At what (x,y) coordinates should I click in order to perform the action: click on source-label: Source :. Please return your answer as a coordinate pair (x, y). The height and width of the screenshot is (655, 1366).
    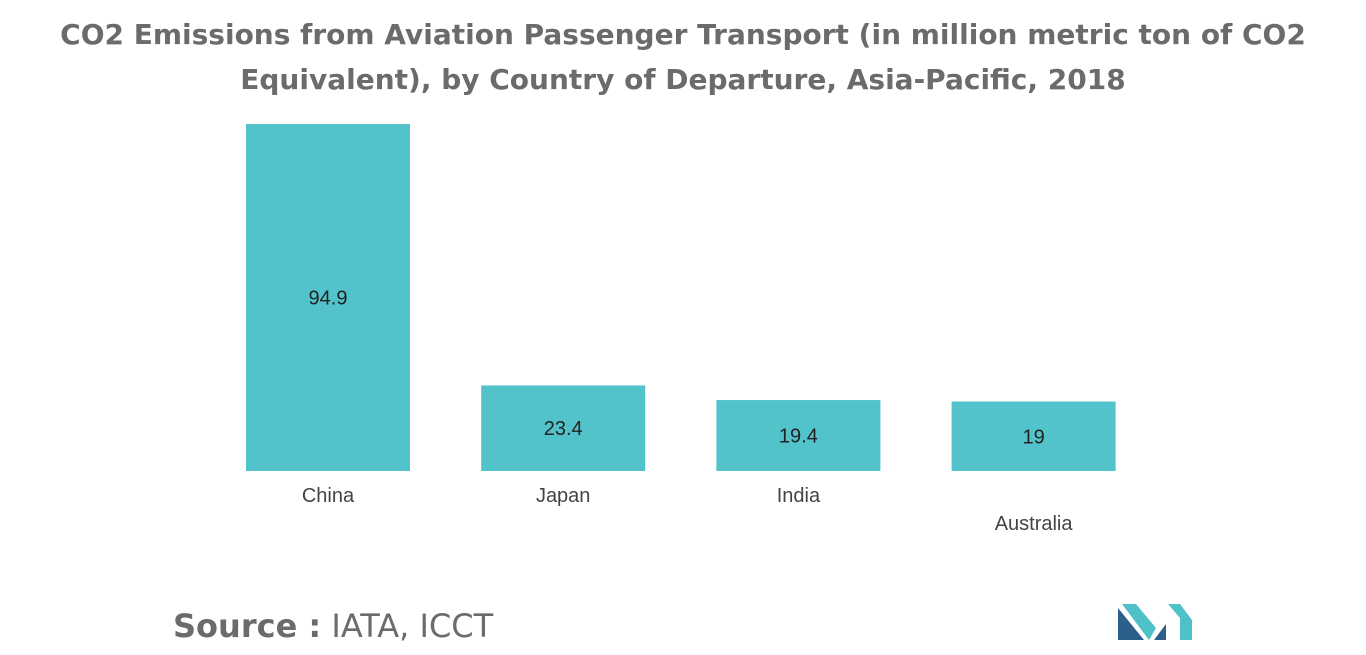
    Looking at the image, I should click on (247, 626).